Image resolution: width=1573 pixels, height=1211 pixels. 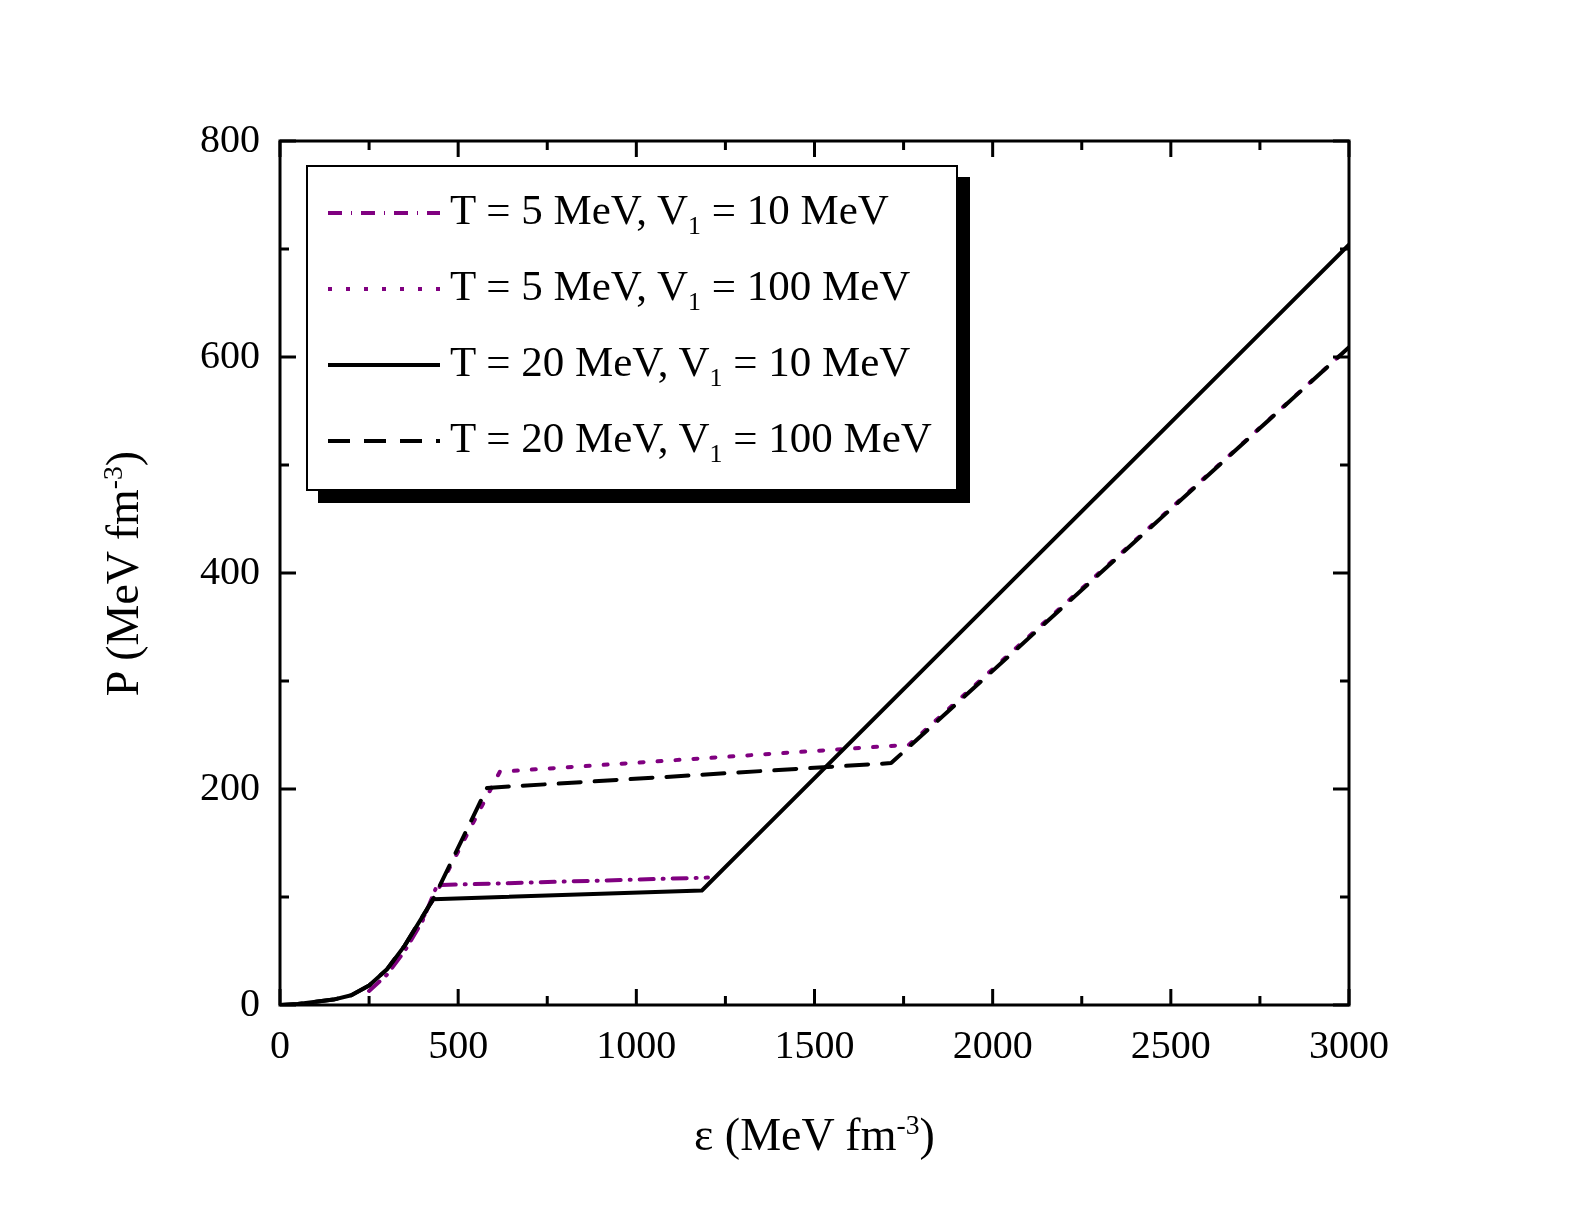 What do you see at coordinates (814, 1044) in the screenshot?
I see `x-tick-label: 1500` at bounding box center [814, 1044].